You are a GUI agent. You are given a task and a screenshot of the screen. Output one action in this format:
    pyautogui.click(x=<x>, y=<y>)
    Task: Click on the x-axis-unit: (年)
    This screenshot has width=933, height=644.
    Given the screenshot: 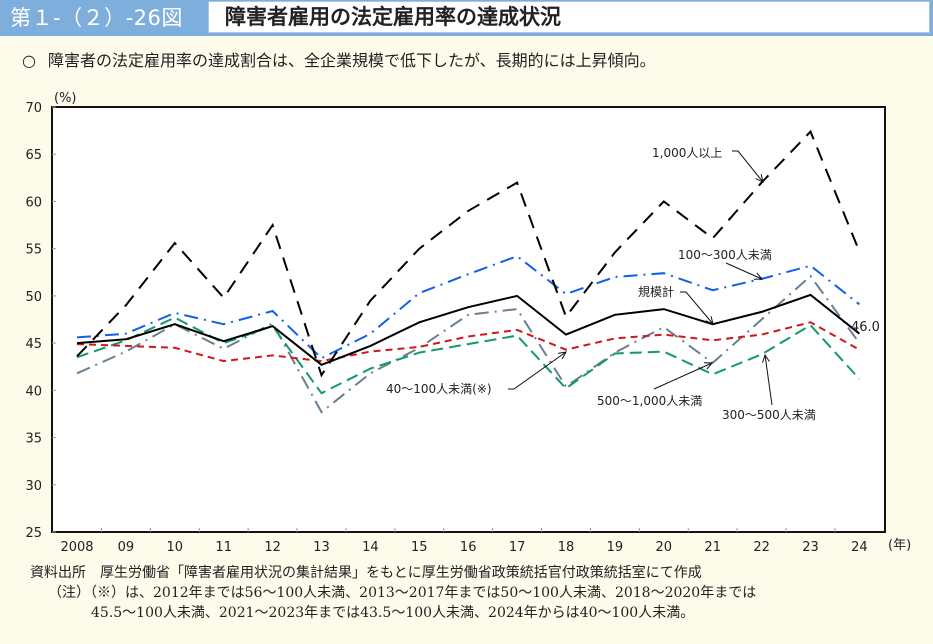 What is the action you would take?
    pyautogui.click(x=899, y=545)
    